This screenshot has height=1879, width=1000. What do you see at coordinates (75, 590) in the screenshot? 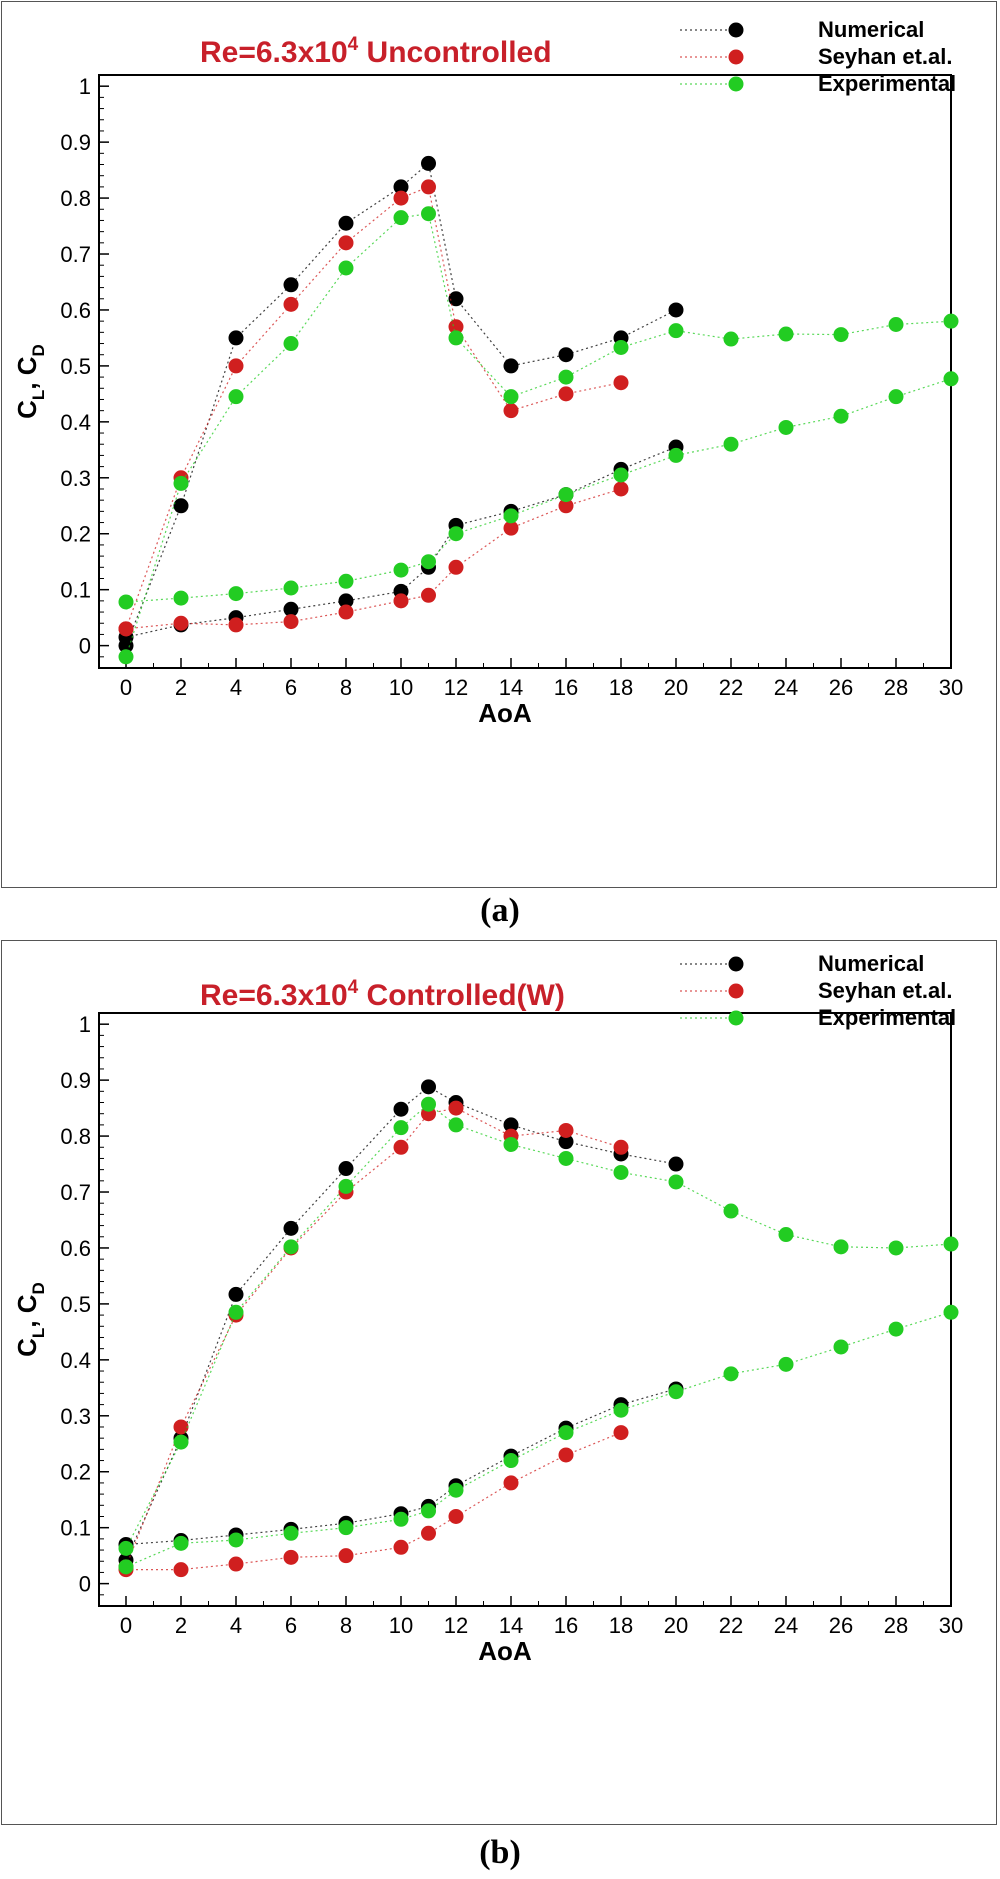
I see `y-tick-label: 0.1` at bounding box center [75, 590].